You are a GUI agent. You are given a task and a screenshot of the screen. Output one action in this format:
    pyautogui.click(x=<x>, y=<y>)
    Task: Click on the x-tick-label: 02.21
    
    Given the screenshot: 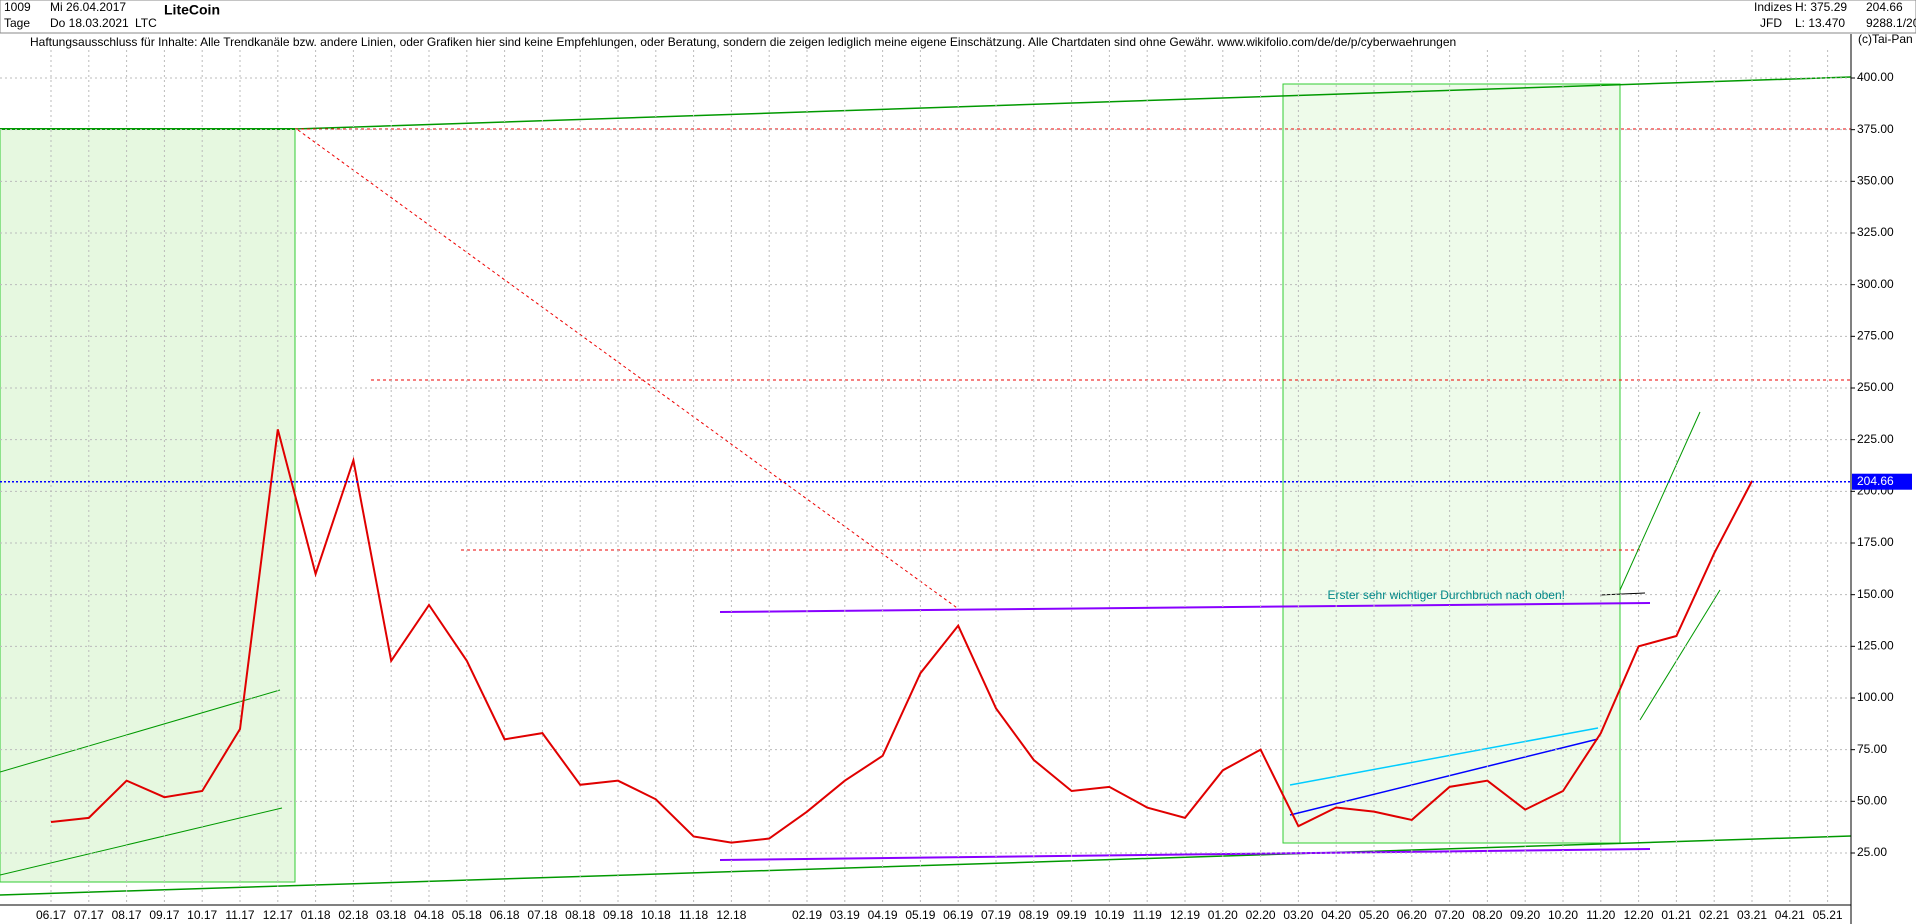 What is the action you would take?
    pyautogui.click(x=1714, y=915)
    